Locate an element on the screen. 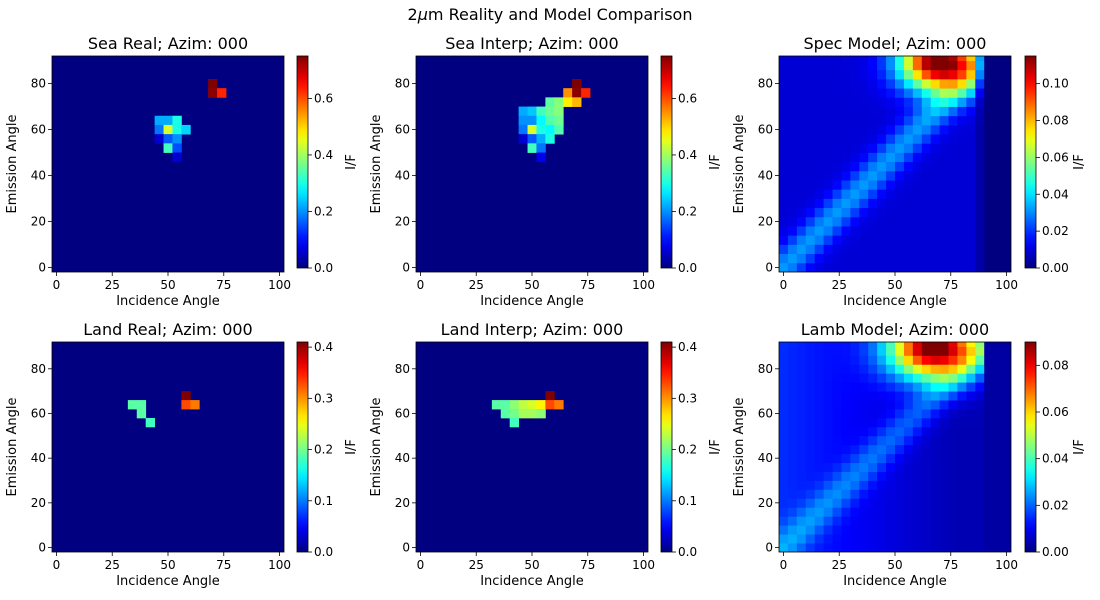  colorbar-tick-label: 0.0 is located at coordinates (687, 552).